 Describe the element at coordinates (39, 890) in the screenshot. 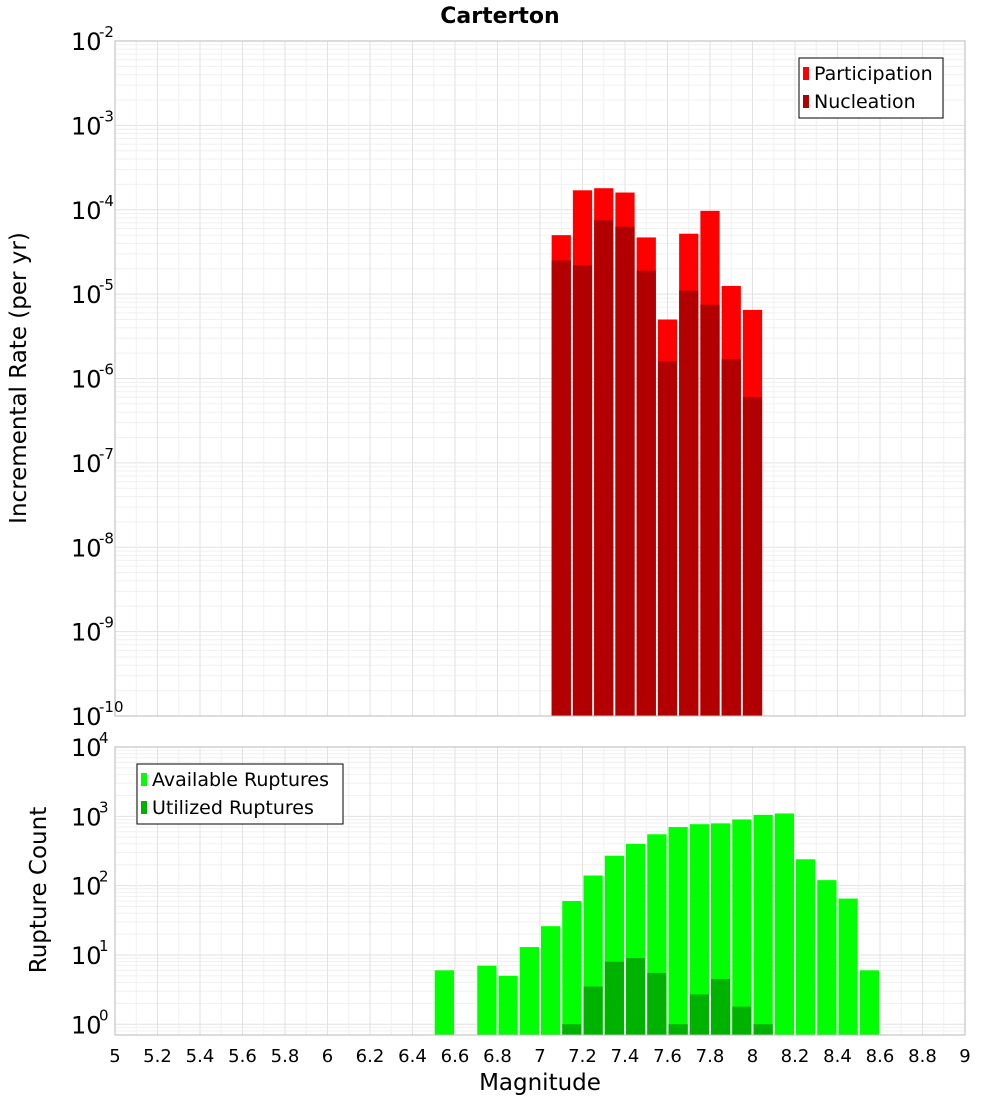

I see `bottom-y-axis-label: Rupture Count` at that location.